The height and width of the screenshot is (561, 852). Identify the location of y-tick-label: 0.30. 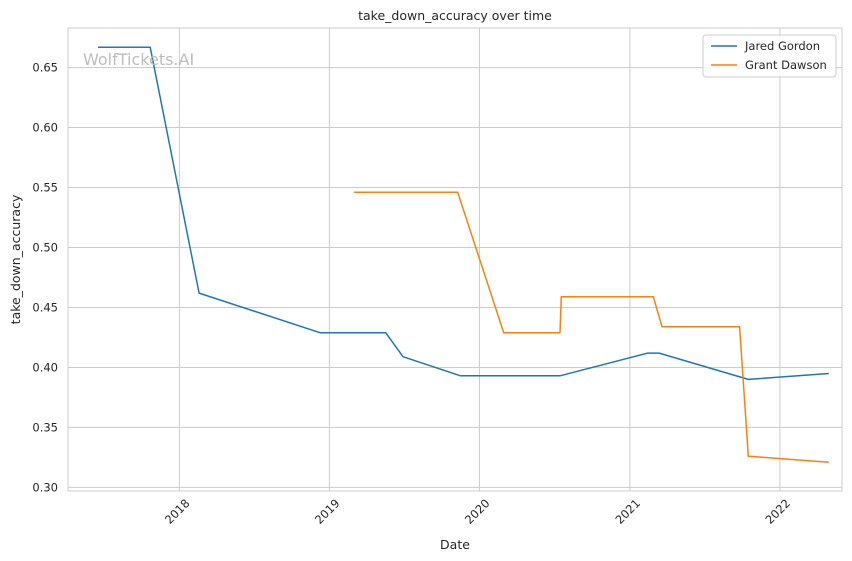
(45, 487).